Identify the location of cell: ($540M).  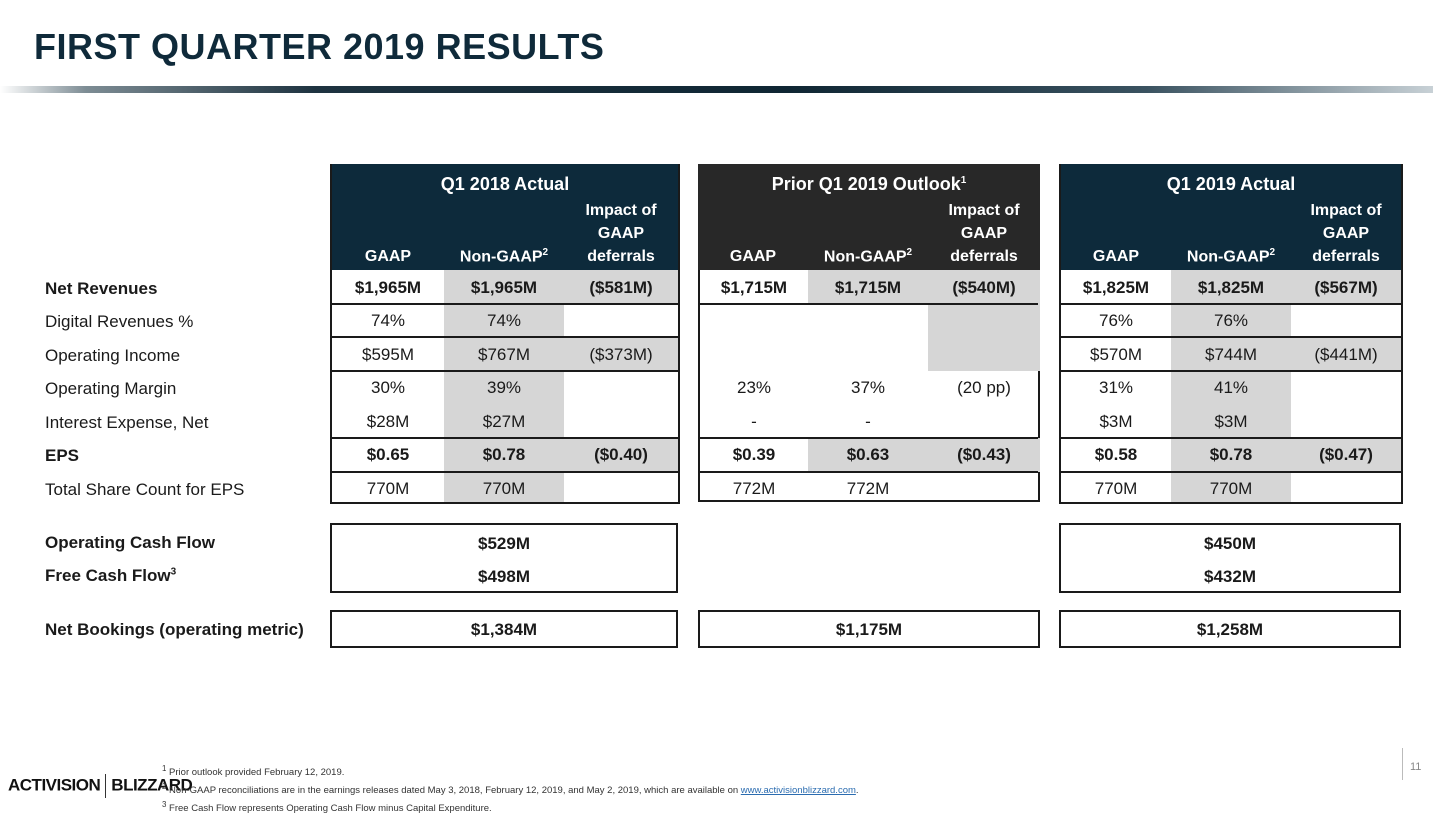
(984, 287).